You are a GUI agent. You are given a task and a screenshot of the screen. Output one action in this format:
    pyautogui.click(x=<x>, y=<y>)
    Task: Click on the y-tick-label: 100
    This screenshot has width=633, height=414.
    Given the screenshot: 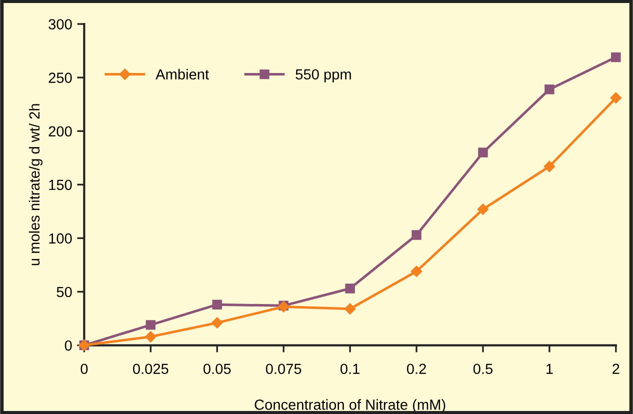 What is the action you would take?
    pyautogui.click(x=60, y=238)
    